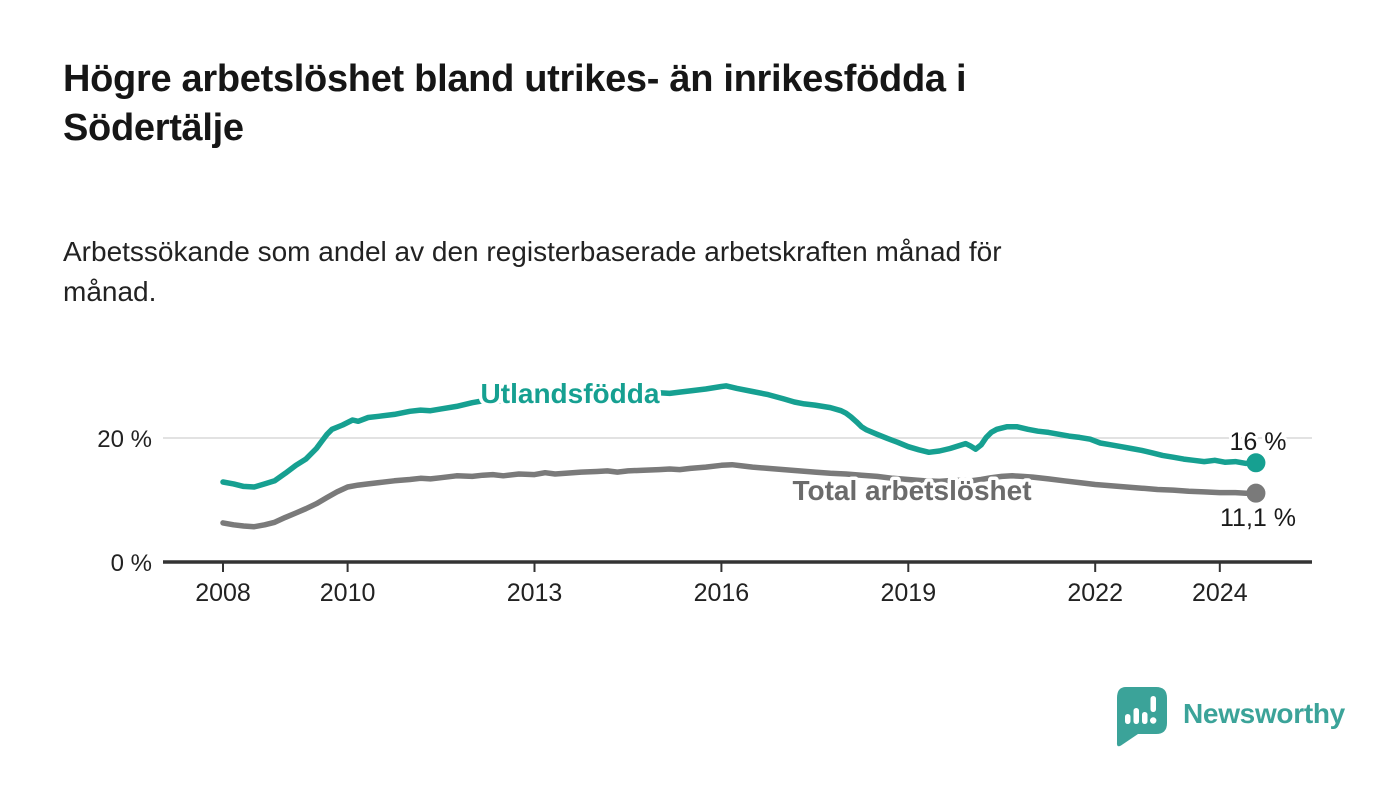 The image size is (1400, 794). Describe the element at coordinates (1153, 720) in the screenshot. I see `logo-exclamation-dot` at that location.